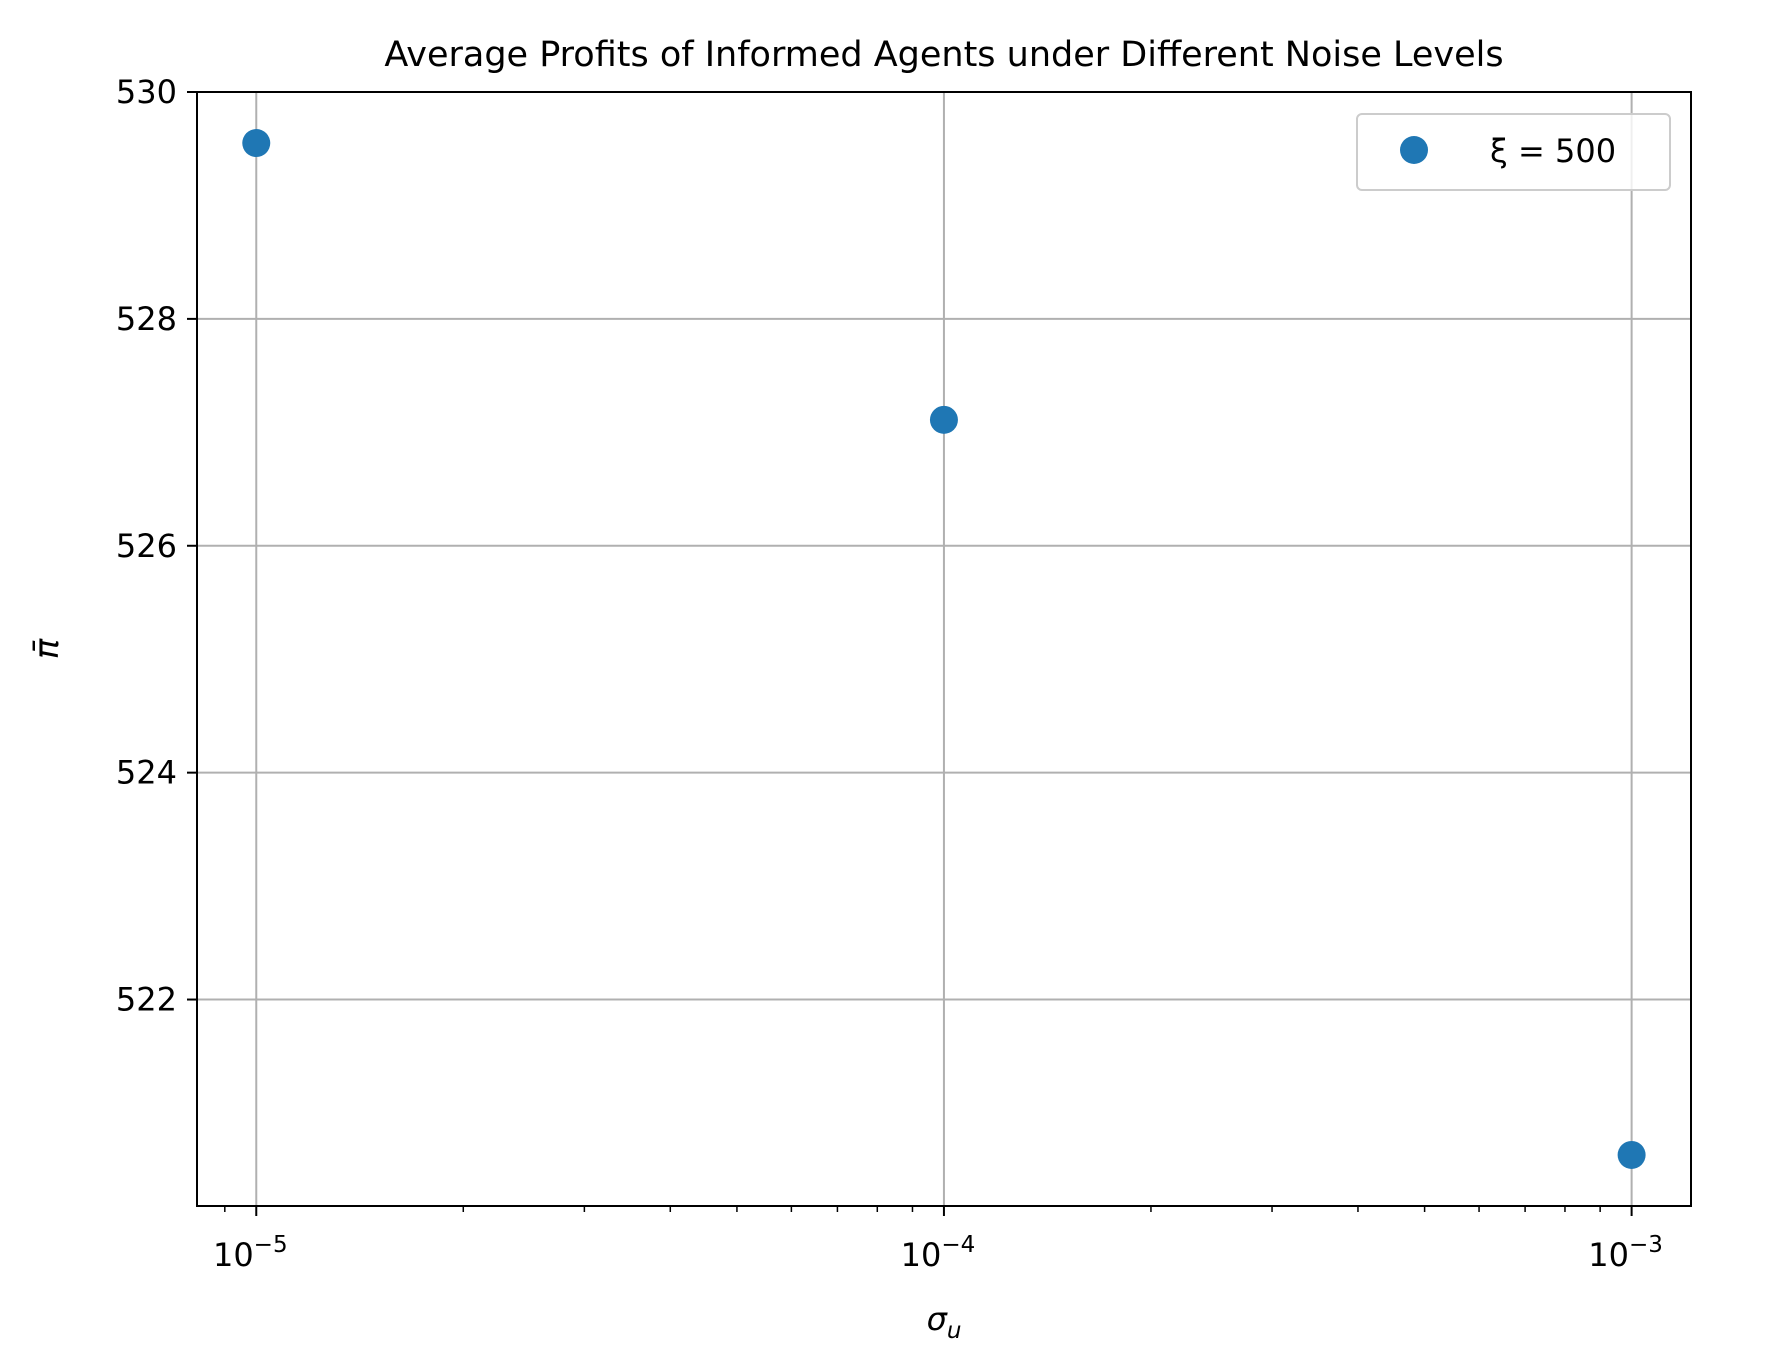  I want to click on y-tick-label: 528, so click(146, 319).